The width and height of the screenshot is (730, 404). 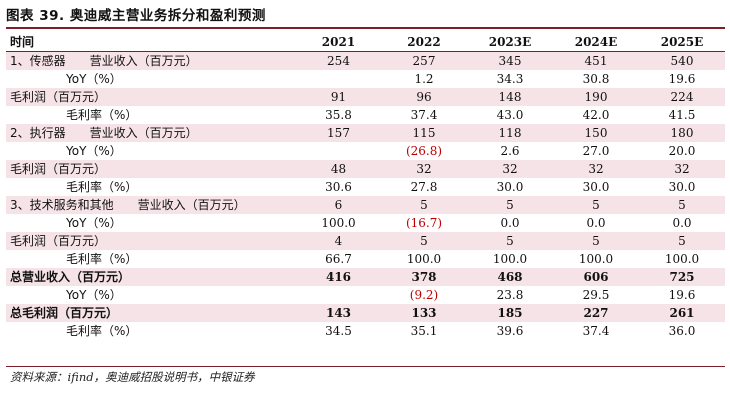 What do you see at coordinates (424, 331) in the screenshot?
I see `row-value: 35.1` at bounding box center [424, 331].